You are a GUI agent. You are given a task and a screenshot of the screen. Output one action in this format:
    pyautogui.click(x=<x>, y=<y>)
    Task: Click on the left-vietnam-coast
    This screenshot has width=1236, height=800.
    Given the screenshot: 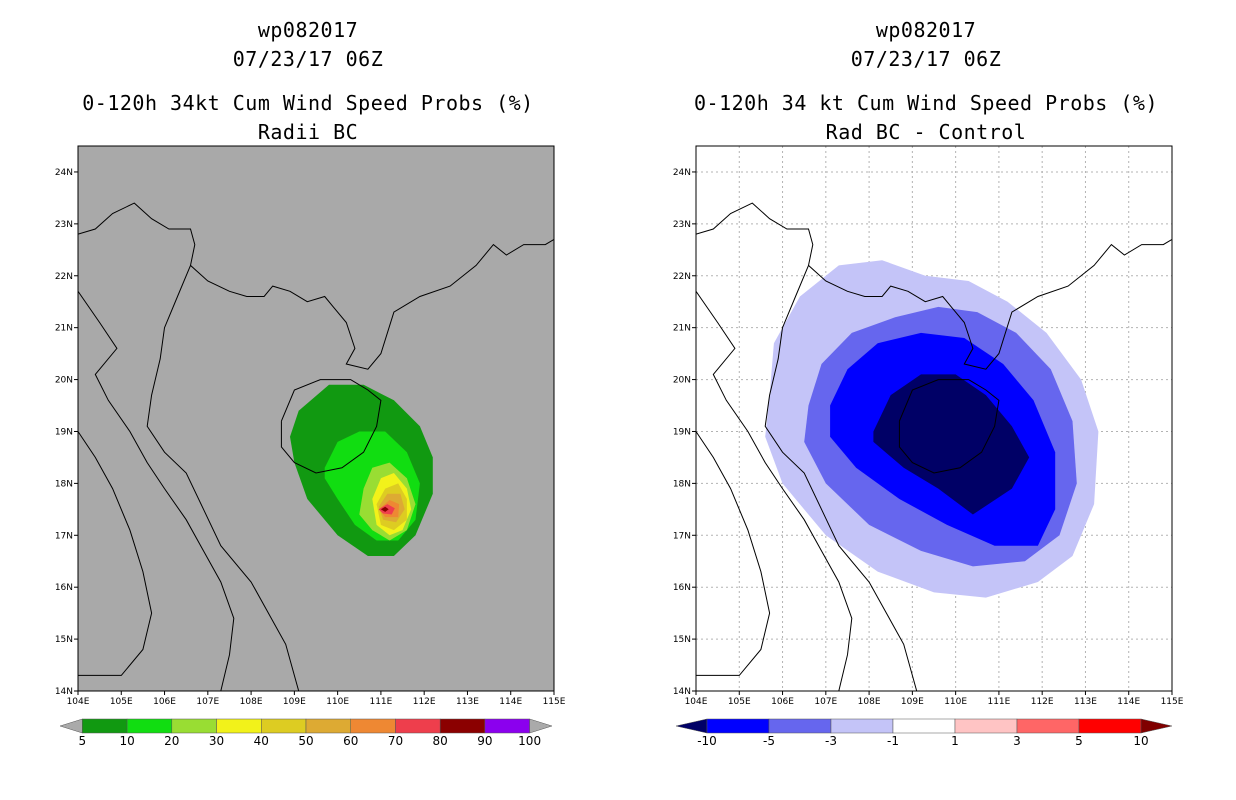 What is the action you would take?
    pyautogui.click(x=223, y=478)
    